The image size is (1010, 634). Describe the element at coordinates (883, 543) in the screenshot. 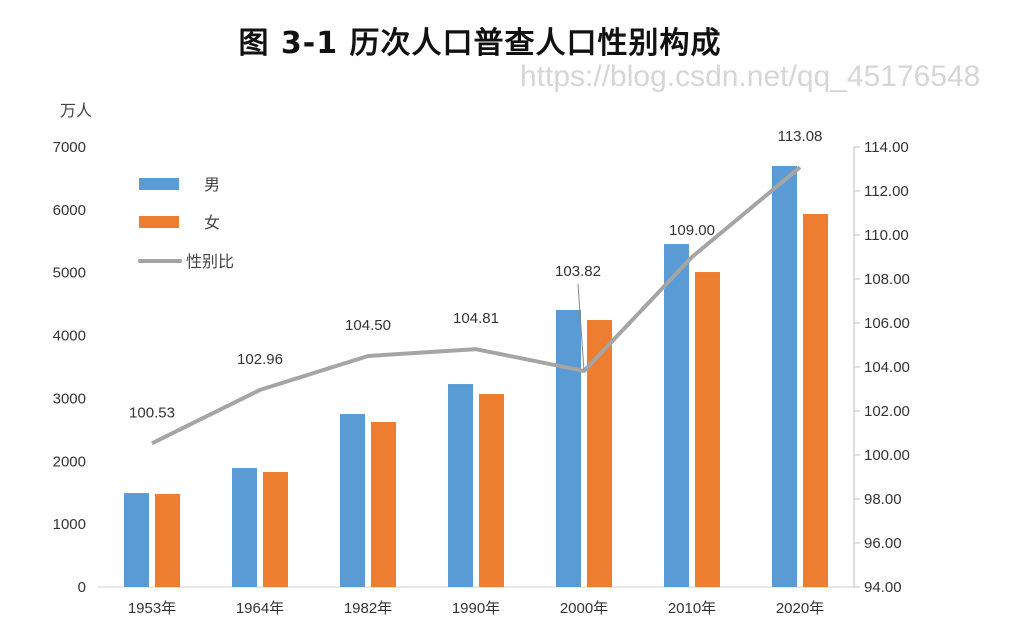

I see `y2-tick-label: 96.00` at that location.